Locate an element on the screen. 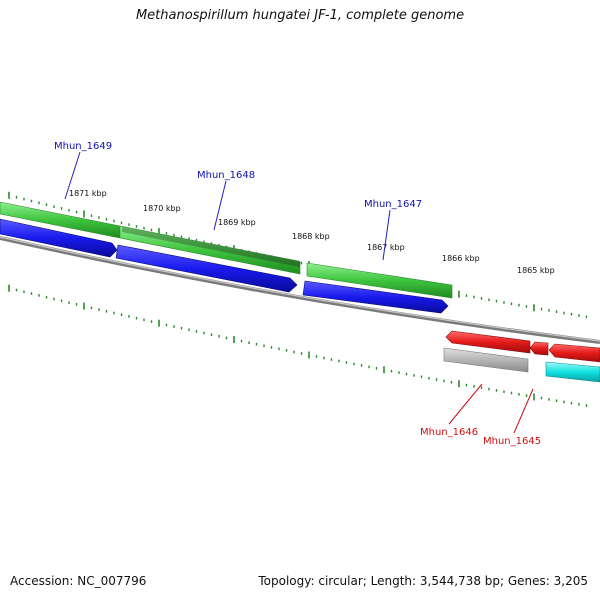 This screenshot has height=600, width=600. accession-text: Accession: NC_007796 is located at coordinates (78, 581).